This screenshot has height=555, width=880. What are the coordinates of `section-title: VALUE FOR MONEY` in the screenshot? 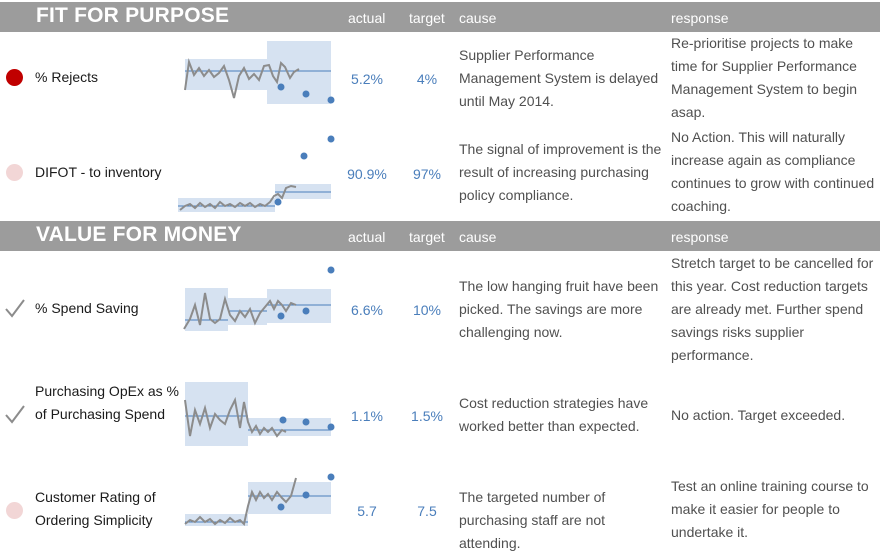 It's located at (139, 234).